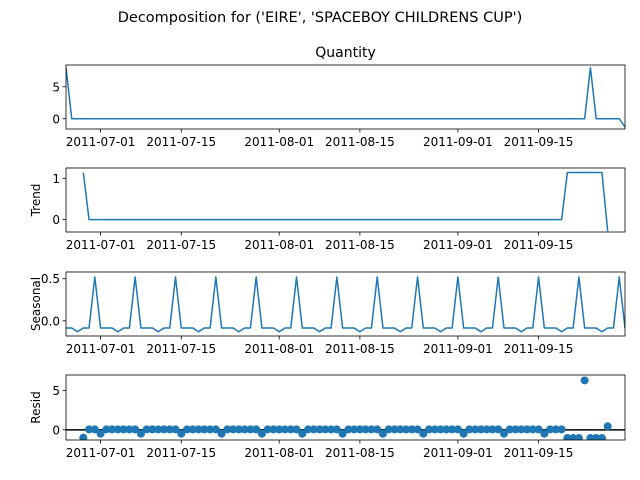  I want to click on quantity-series-line, so click(345, 97).